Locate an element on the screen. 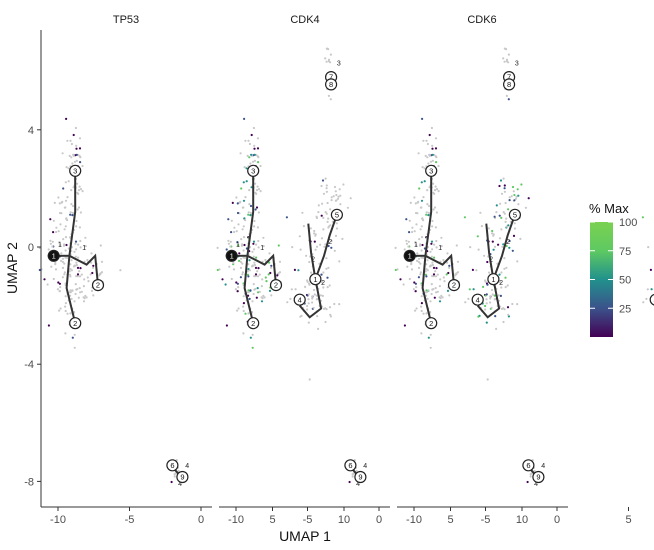 This screenshot has width=654, height=550. root-node-marker is located at coordinates (409, 255).